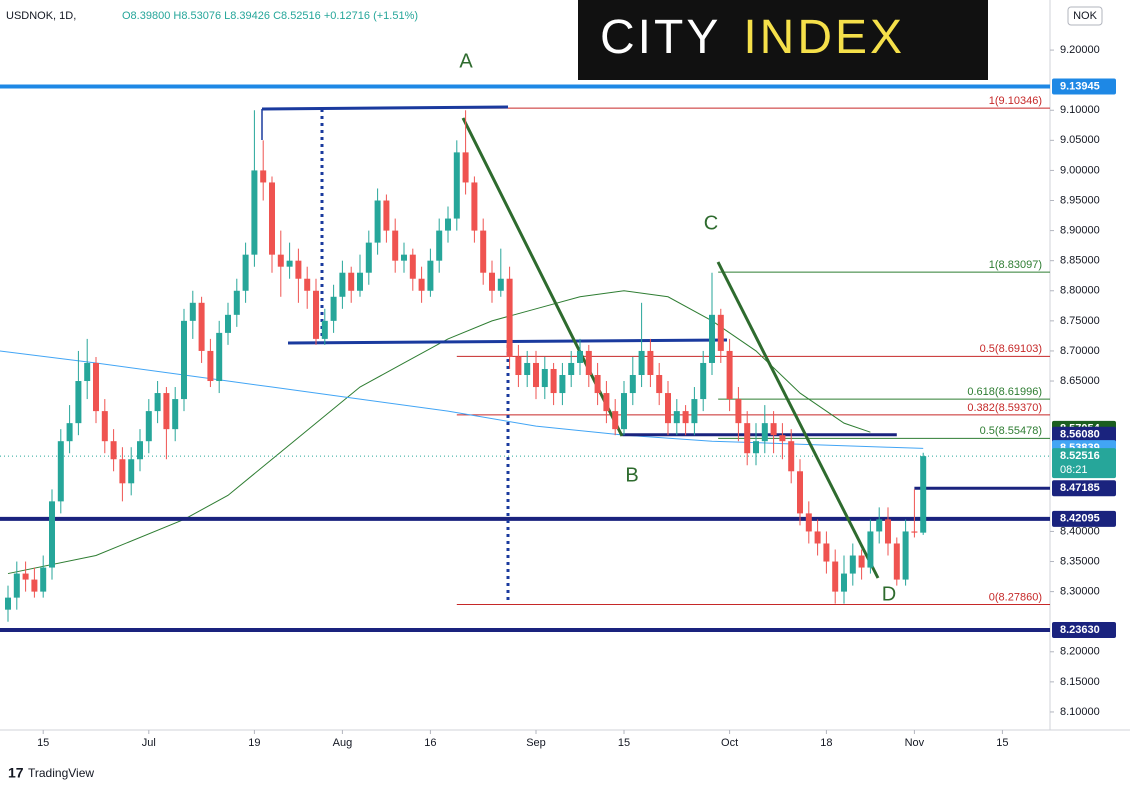 The width and height of the screenshot is (1130, 796). Describe the element at coordinates (1080, 712) in the screenshot. I see `y-tick-label: 8.10000` at that location.